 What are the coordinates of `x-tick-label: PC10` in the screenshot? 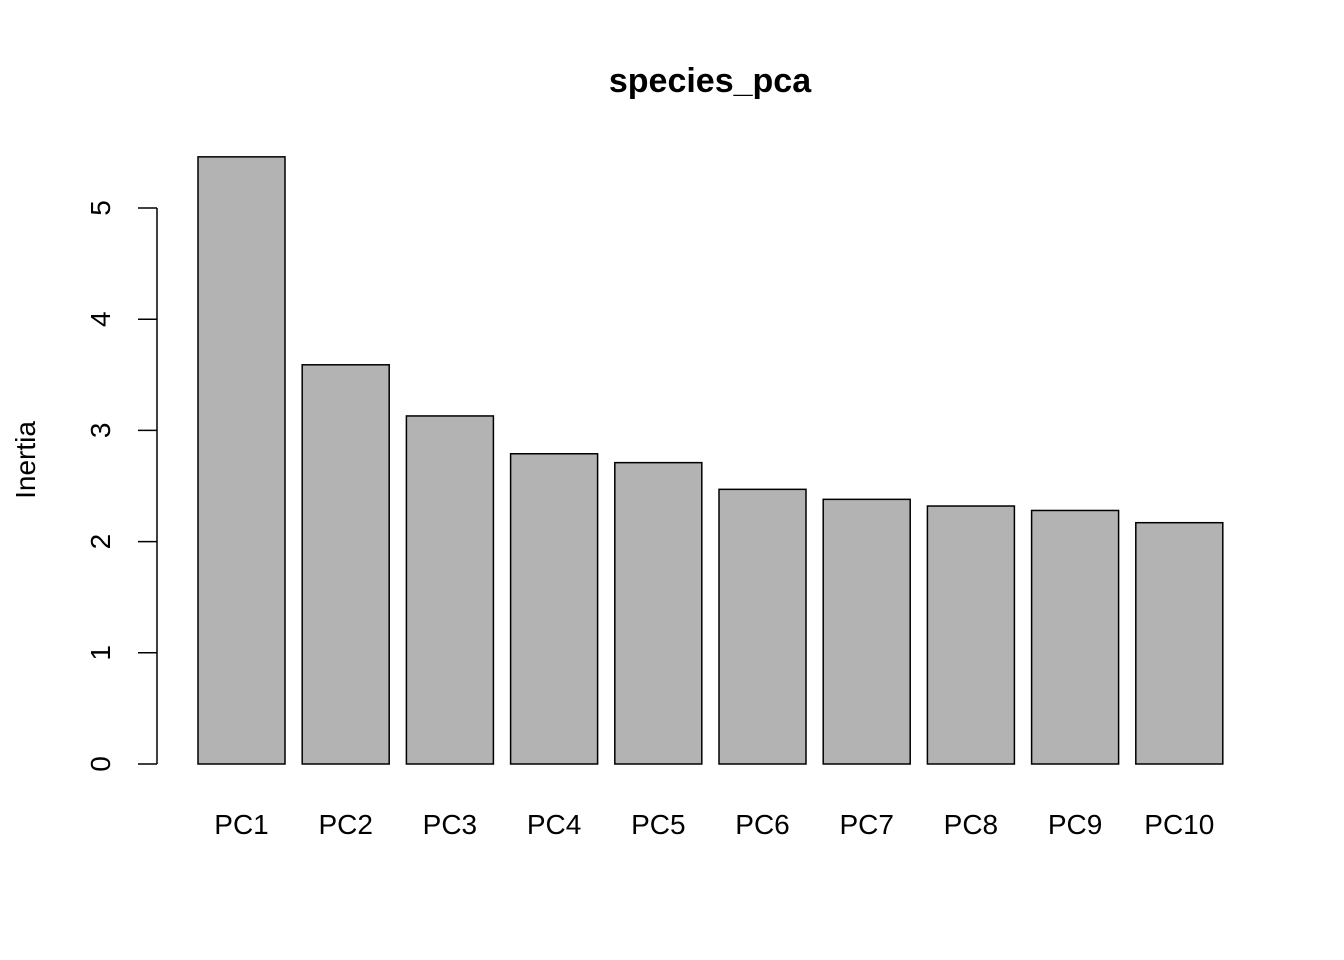 It's located at (1179, 824).